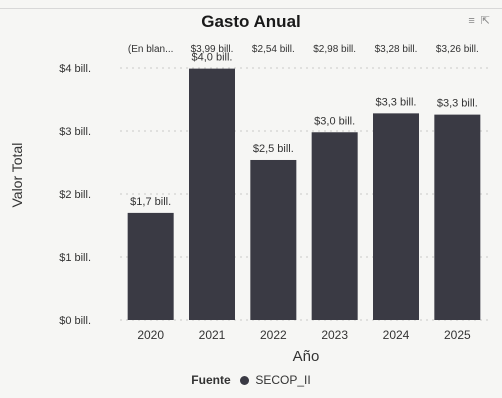  What do you see at coordinates (396, 49) in the screenshot?
I see `top-annotation-2024: $3,28 bill.` at bounding box center [396, 49].